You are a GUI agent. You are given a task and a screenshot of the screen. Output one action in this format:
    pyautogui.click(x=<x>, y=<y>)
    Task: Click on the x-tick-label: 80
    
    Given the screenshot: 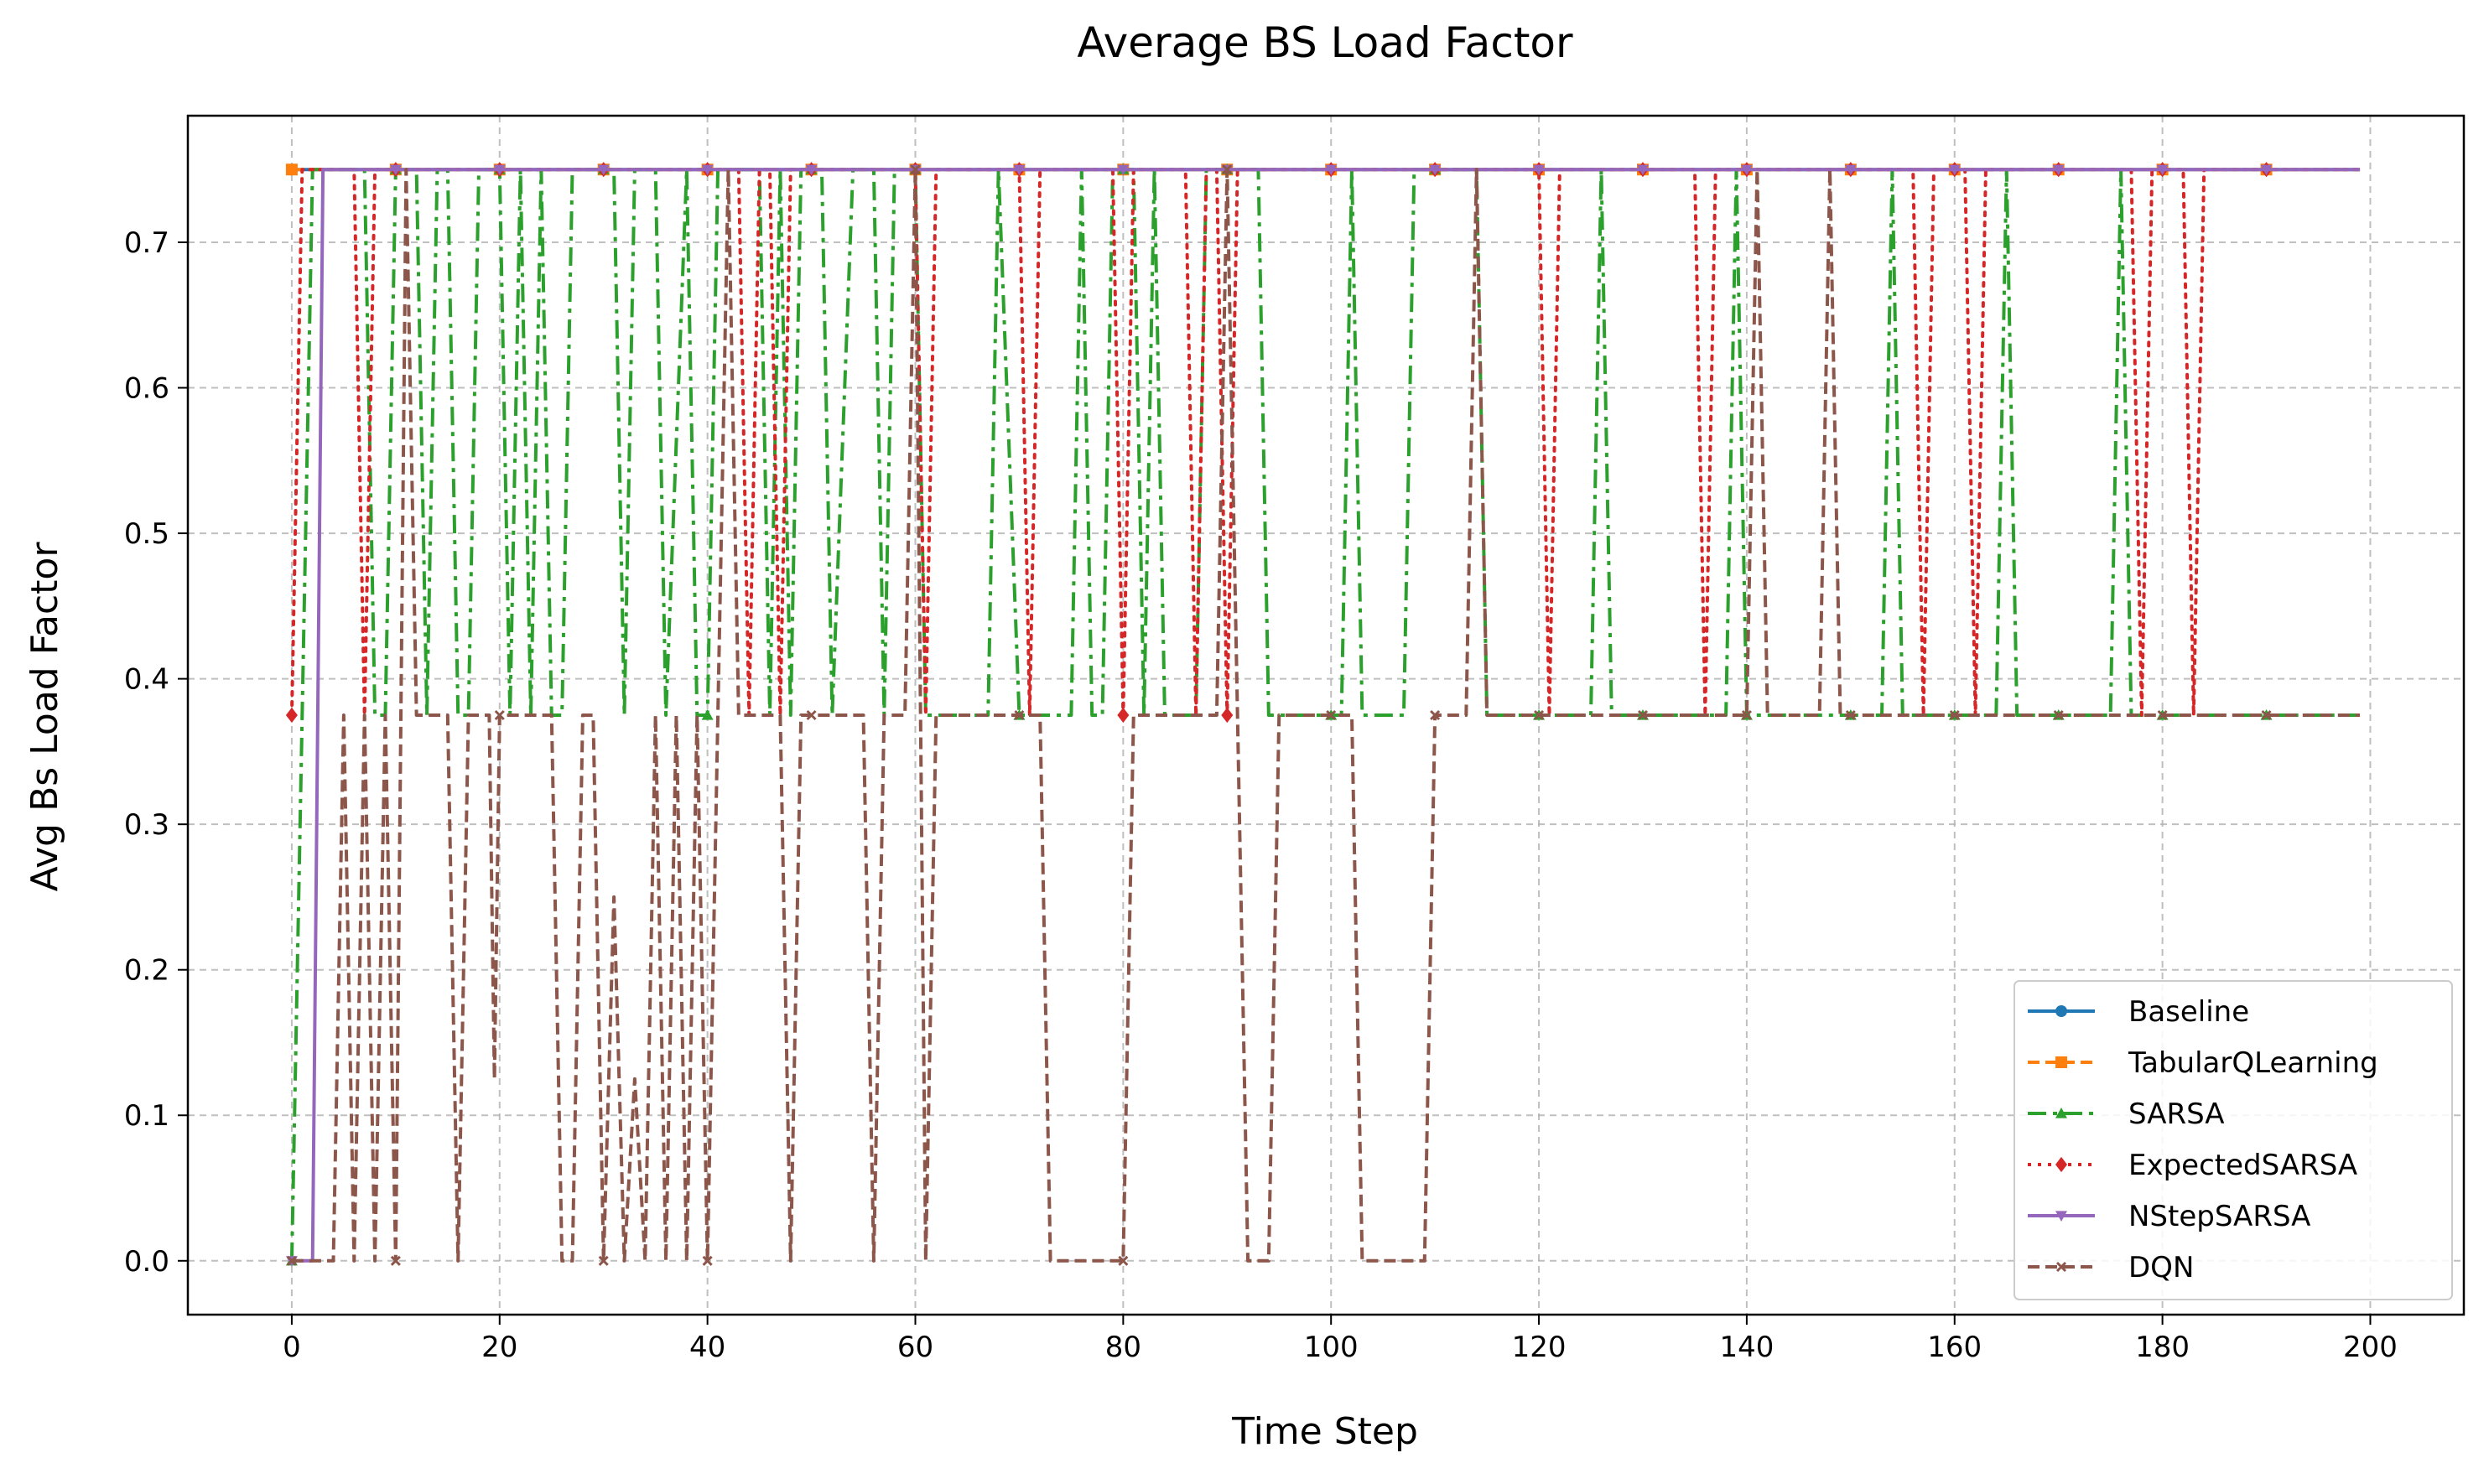 What is the action you would take?
    pyautogui.click(x=1123, y=1347)
    